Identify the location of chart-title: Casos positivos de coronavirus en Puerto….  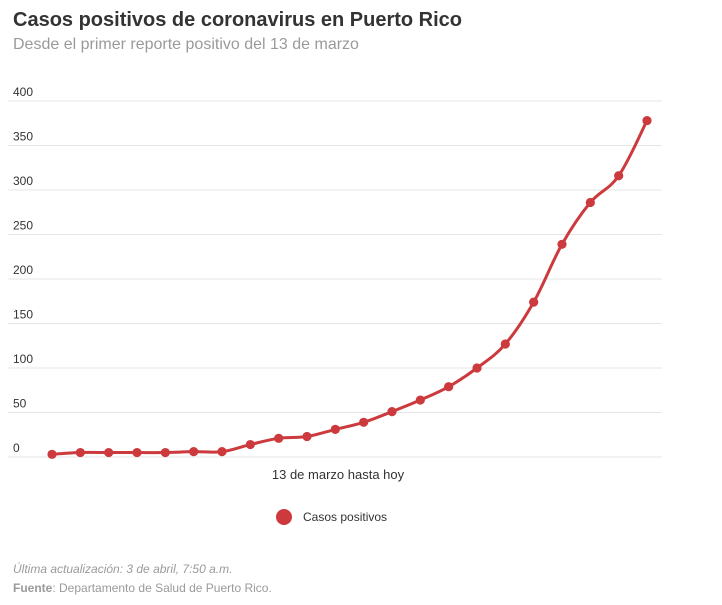
(238, 20).